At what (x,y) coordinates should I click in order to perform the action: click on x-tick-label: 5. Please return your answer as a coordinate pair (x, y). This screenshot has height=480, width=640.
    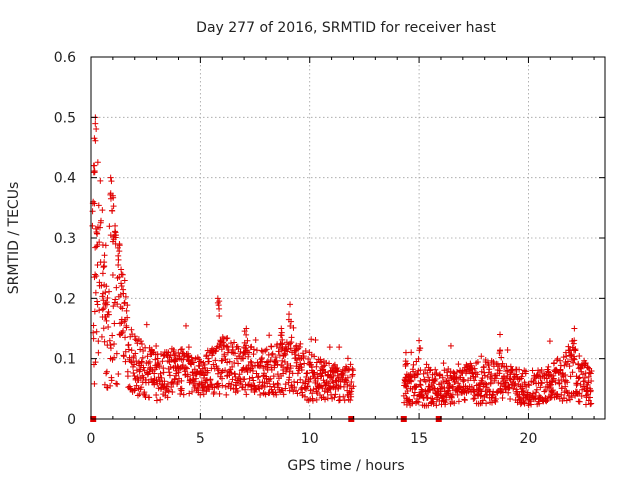
    Looking at the image, I should click on (200, 439).